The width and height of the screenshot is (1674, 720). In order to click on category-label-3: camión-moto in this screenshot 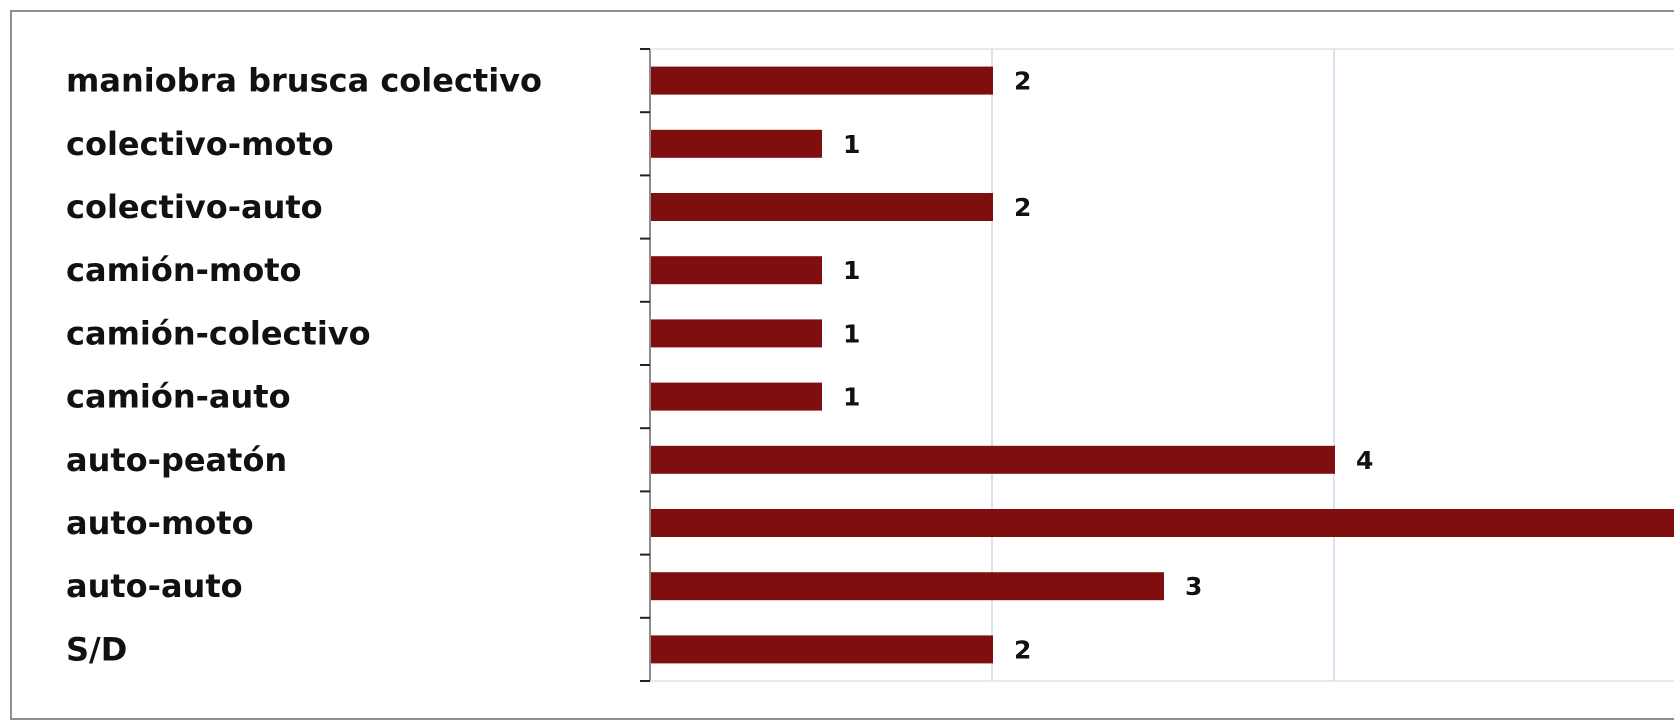, I will do `click(184, 270)`.